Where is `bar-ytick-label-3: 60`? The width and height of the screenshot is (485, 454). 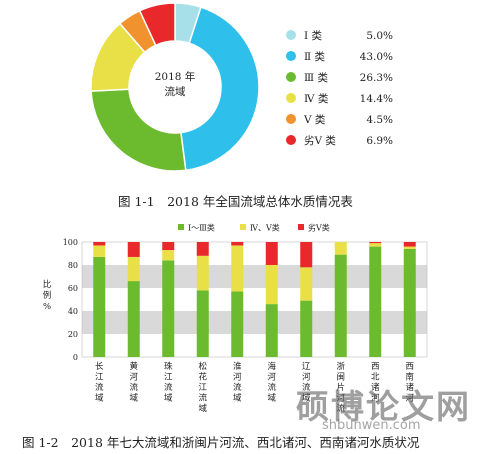 bar-ytick-label-3: 60 is located at coordinates (73, 288).